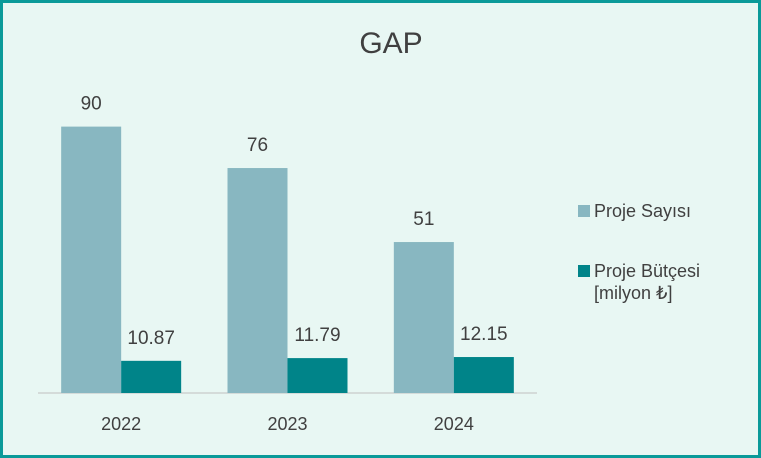 The image size is (761, 458). Describe the element at coordinates (287, 424) in the screenshot. I see `x-tick-label: 2023` at that location.